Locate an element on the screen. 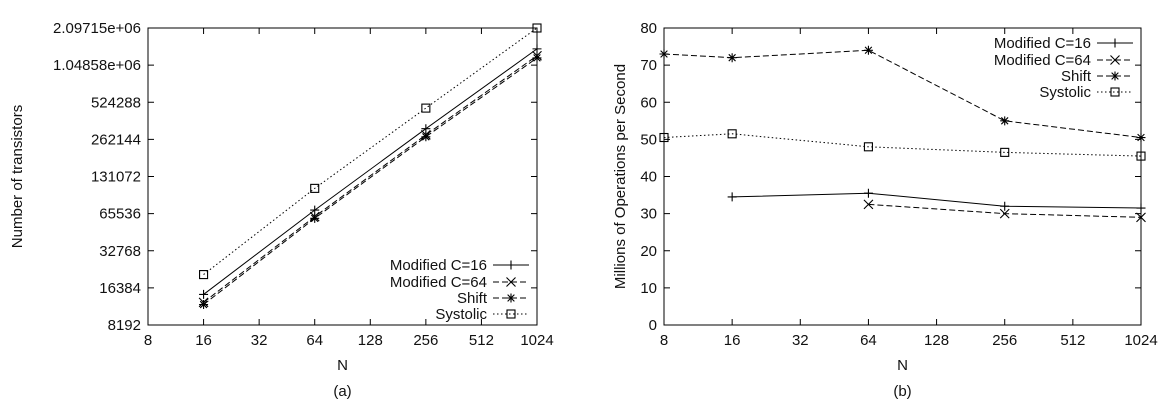 This screenshot has width=1172, height=407. y-tick-label: 8192 is located at coordinates (124, 325).